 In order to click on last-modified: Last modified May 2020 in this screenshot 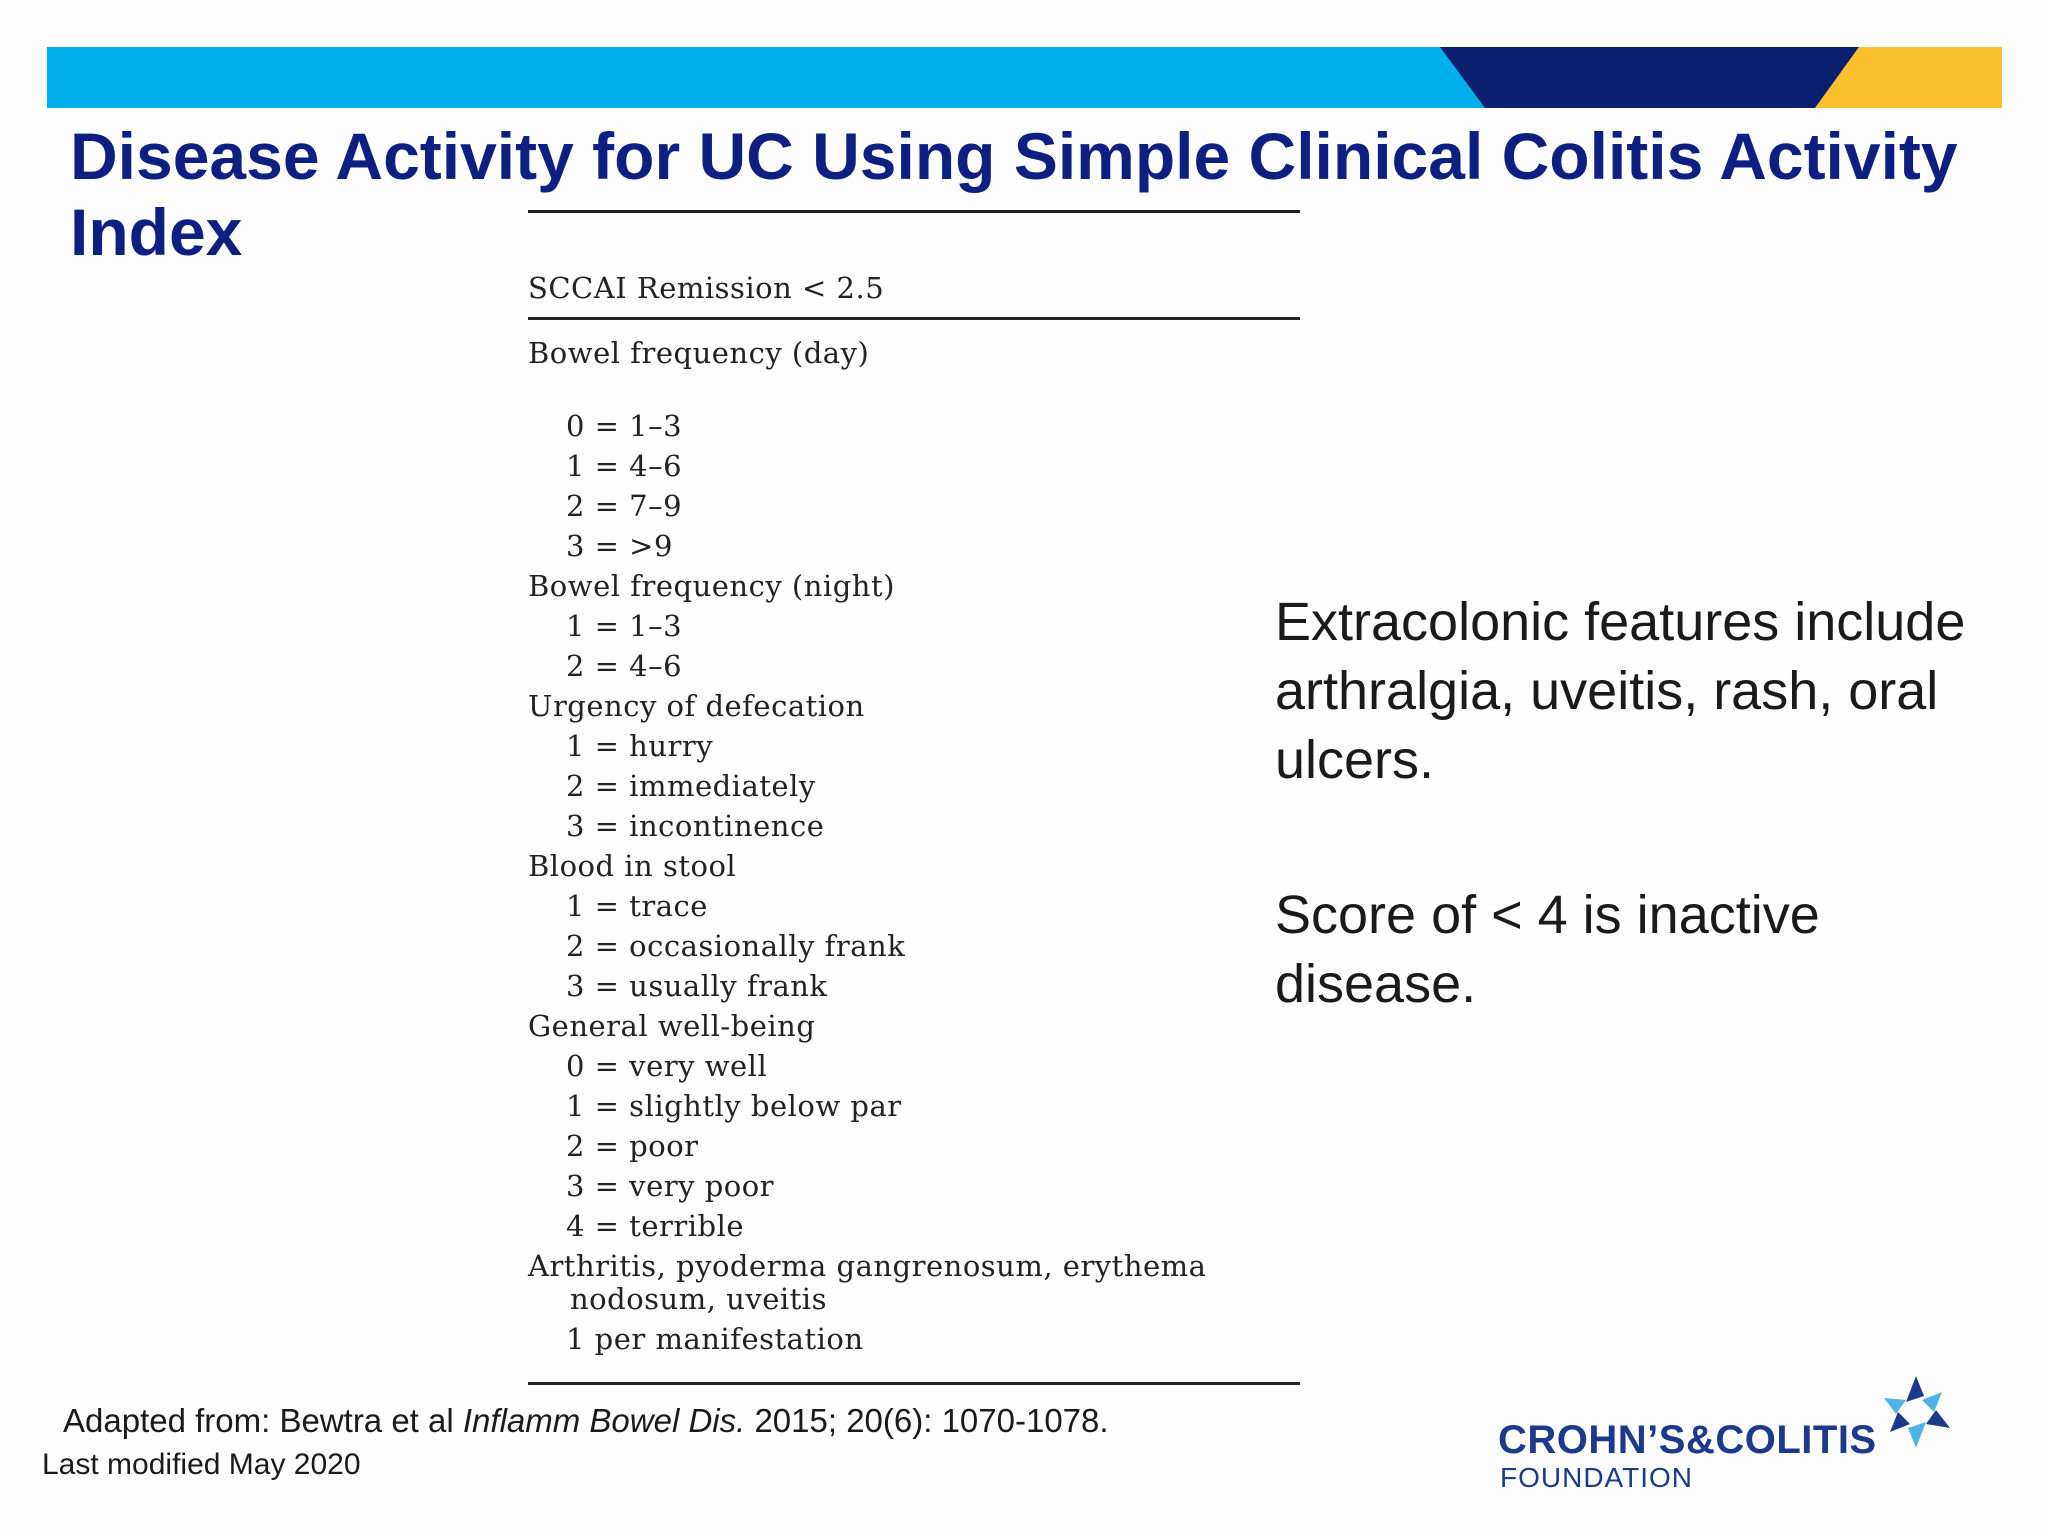, I will do `click(201, 1464)`.